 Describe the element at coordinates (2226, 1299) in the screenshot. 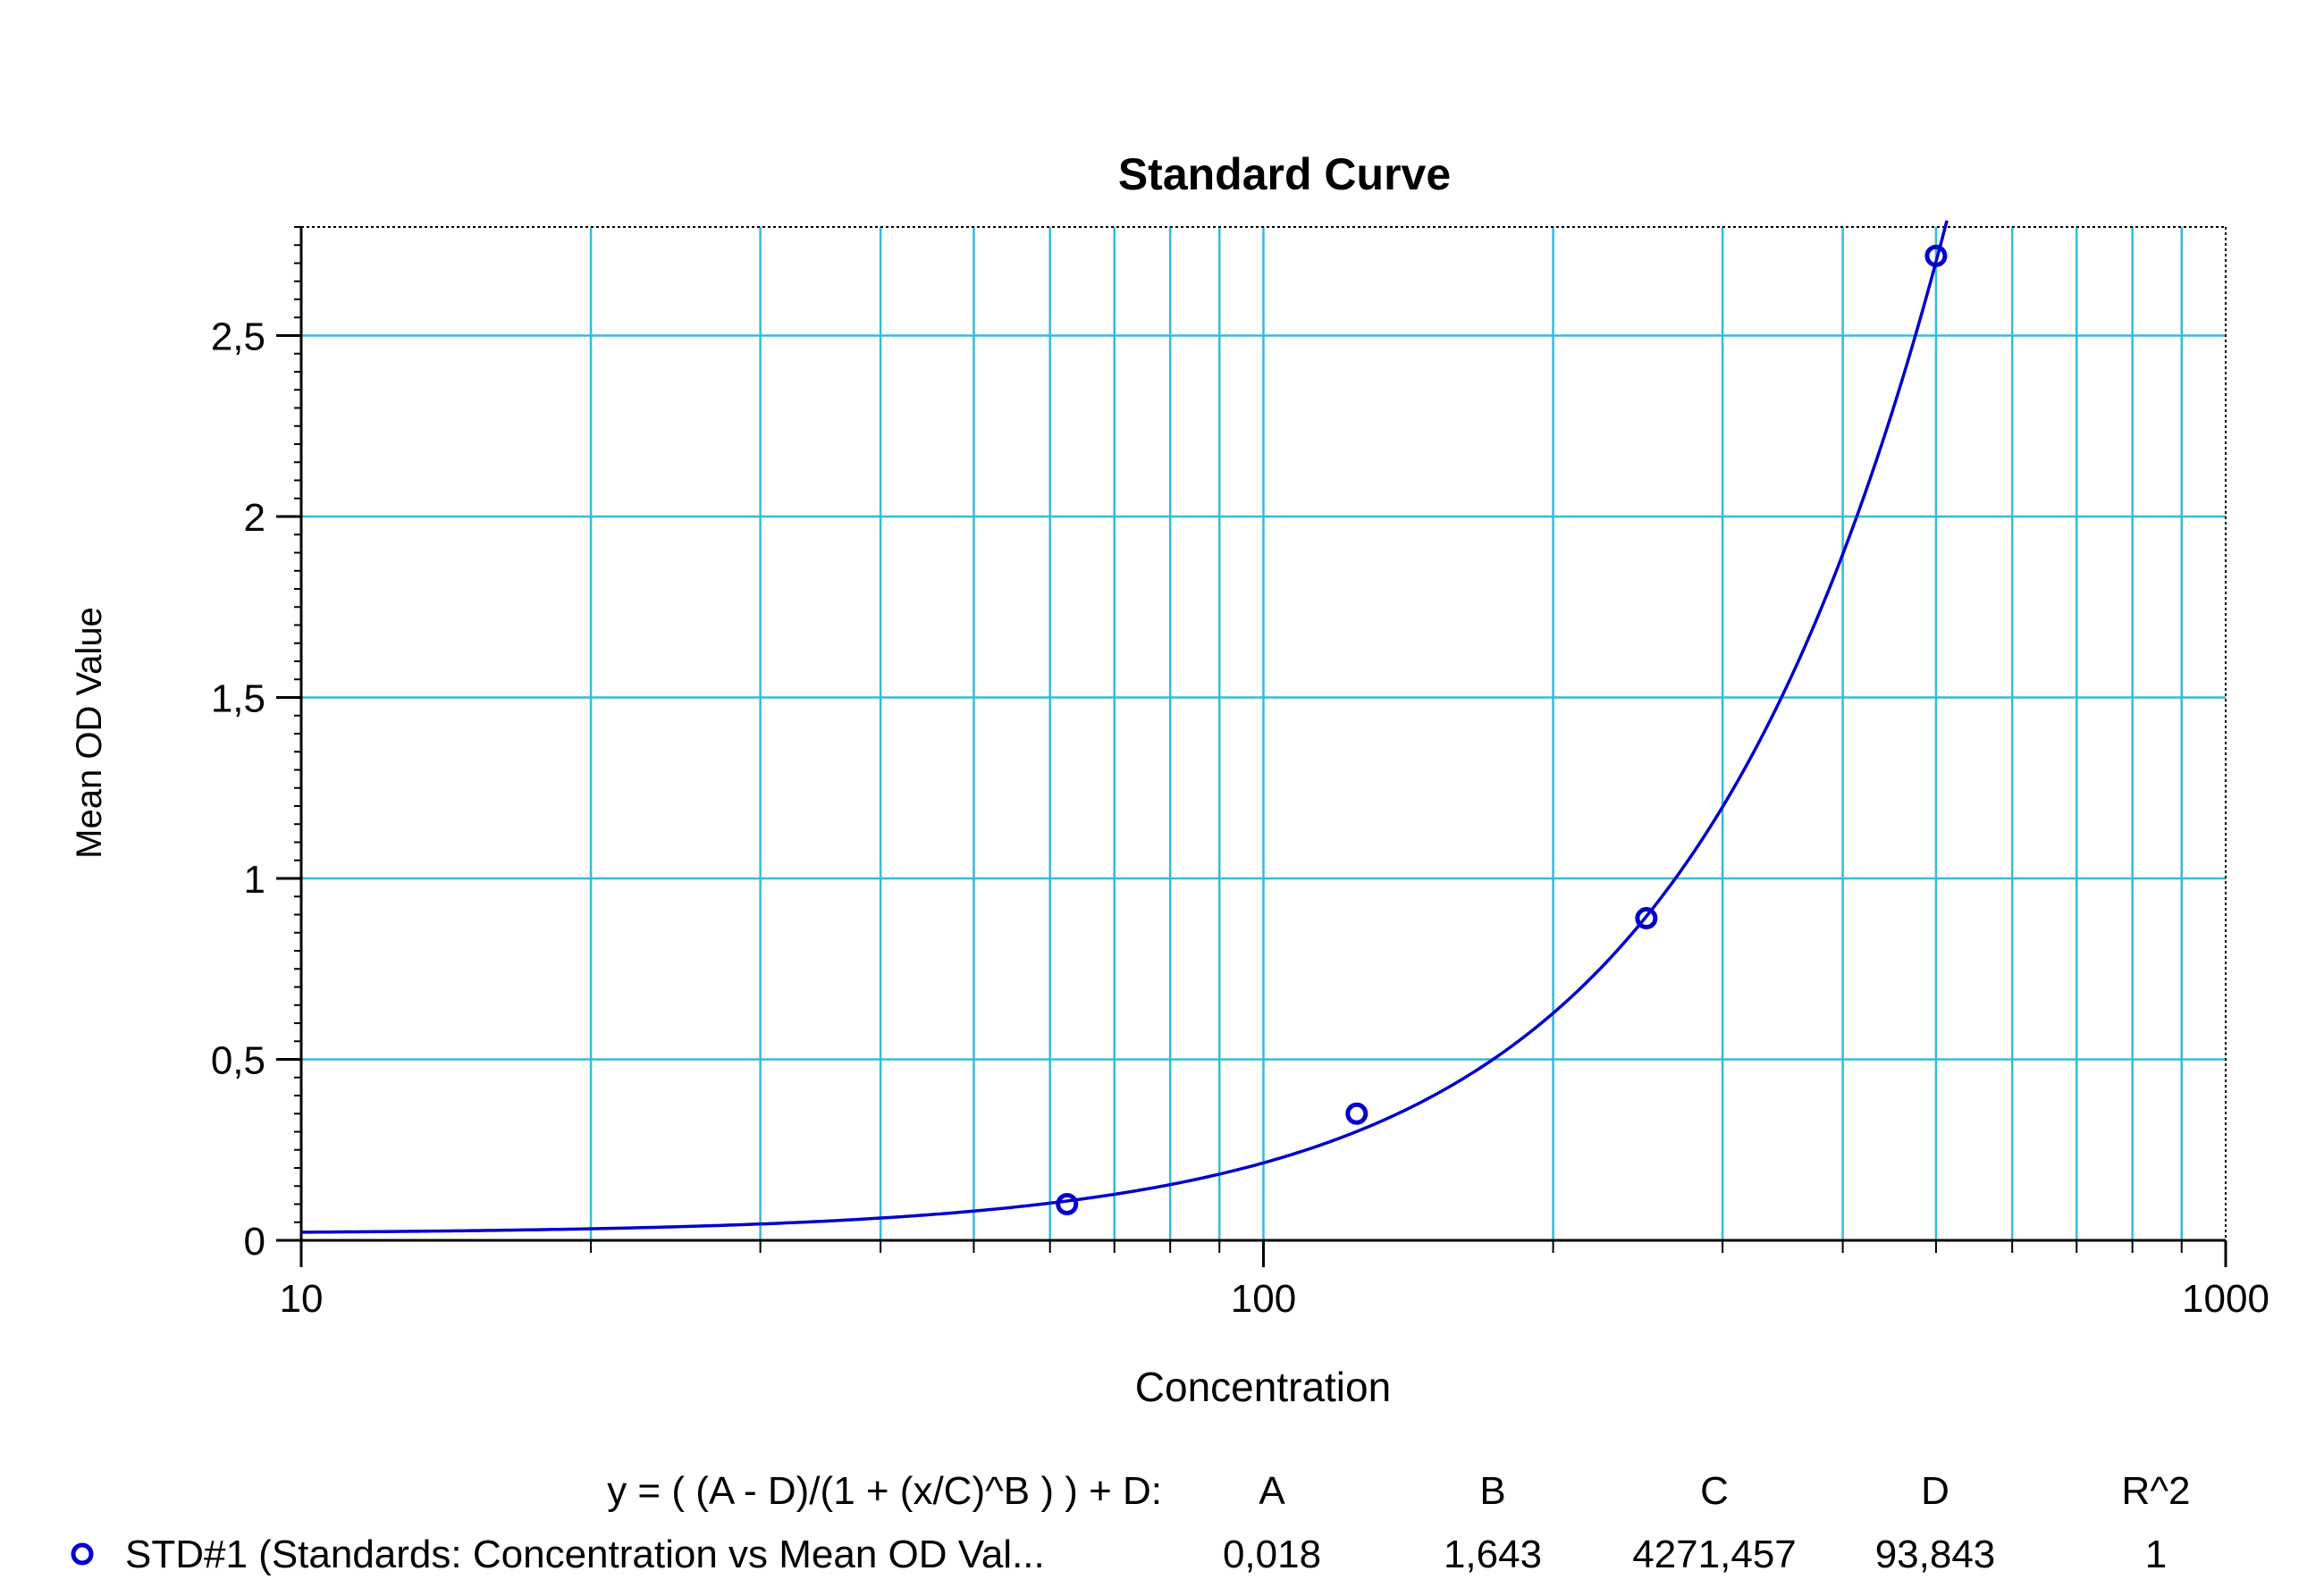

I see `x-tick-label: 1000` at that location.